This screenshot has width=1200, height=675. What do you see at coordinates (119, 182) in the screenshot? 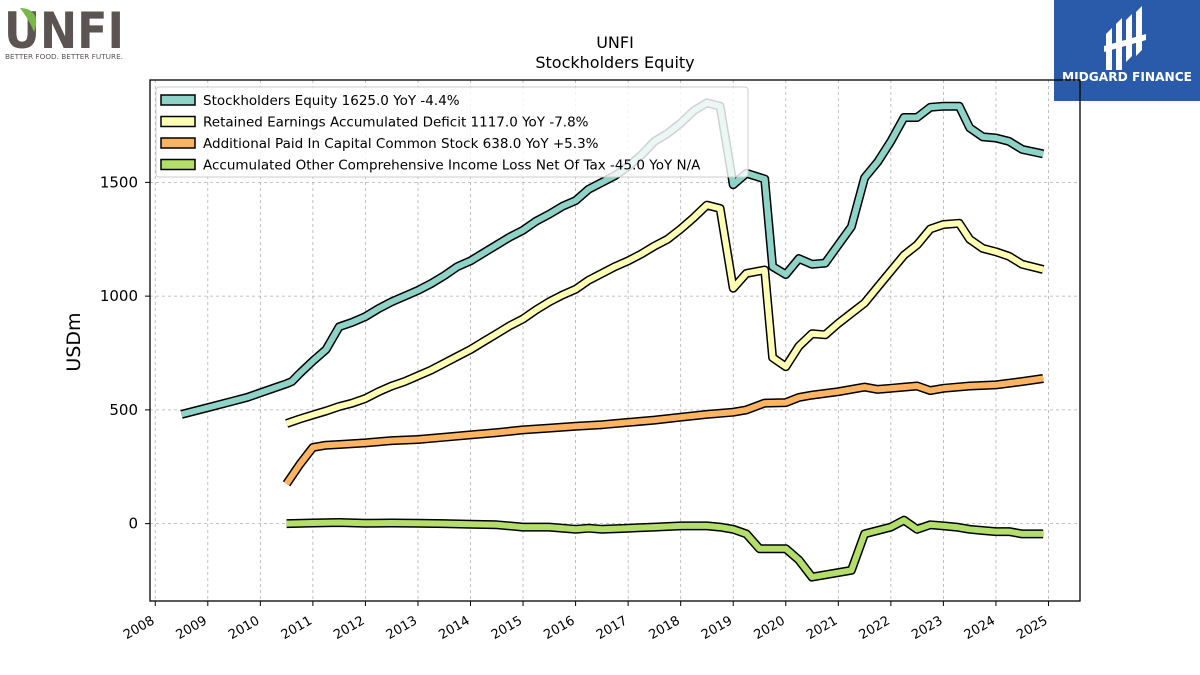
I see `y-tick-label: 1500` at bounding box center [119, 182].